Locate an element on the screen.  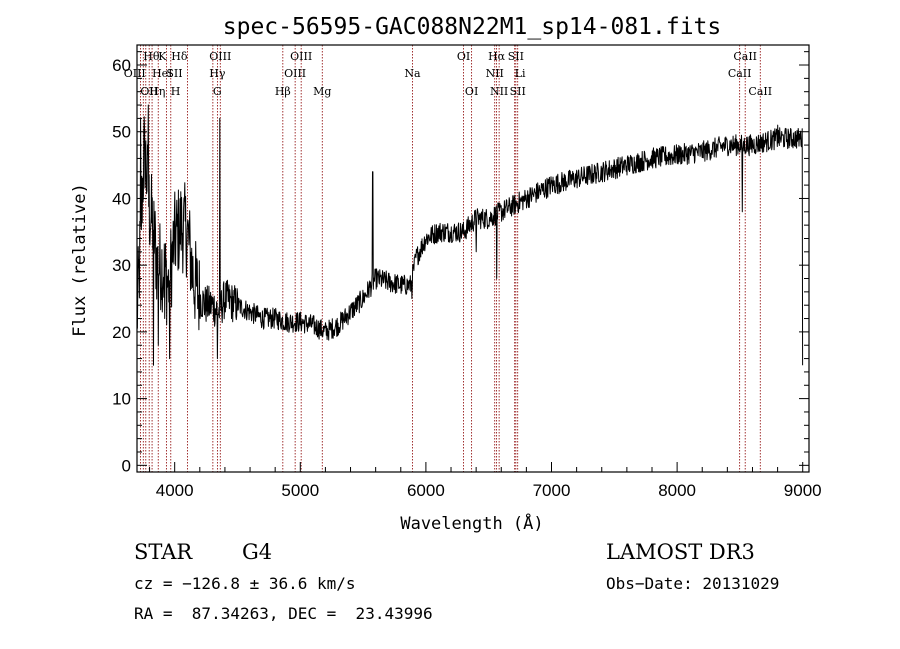
object-subclass: G4 is located at coordinates (257, 552).